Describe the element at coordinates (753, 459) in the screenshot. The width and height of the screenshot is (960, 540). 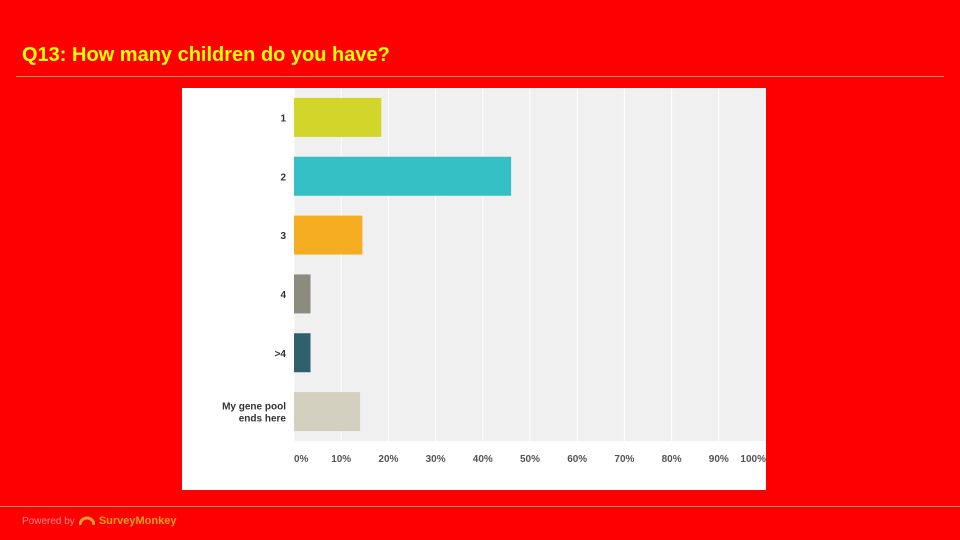
I see `x-tick-label: 100%` at that location.